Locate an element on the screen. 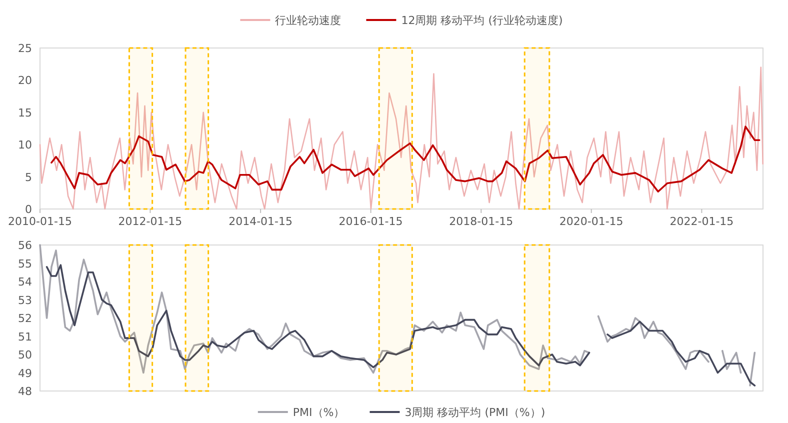 This screenshot has height=423, width=788. y-tick-label: 51 is located at coordinates (25, 337).